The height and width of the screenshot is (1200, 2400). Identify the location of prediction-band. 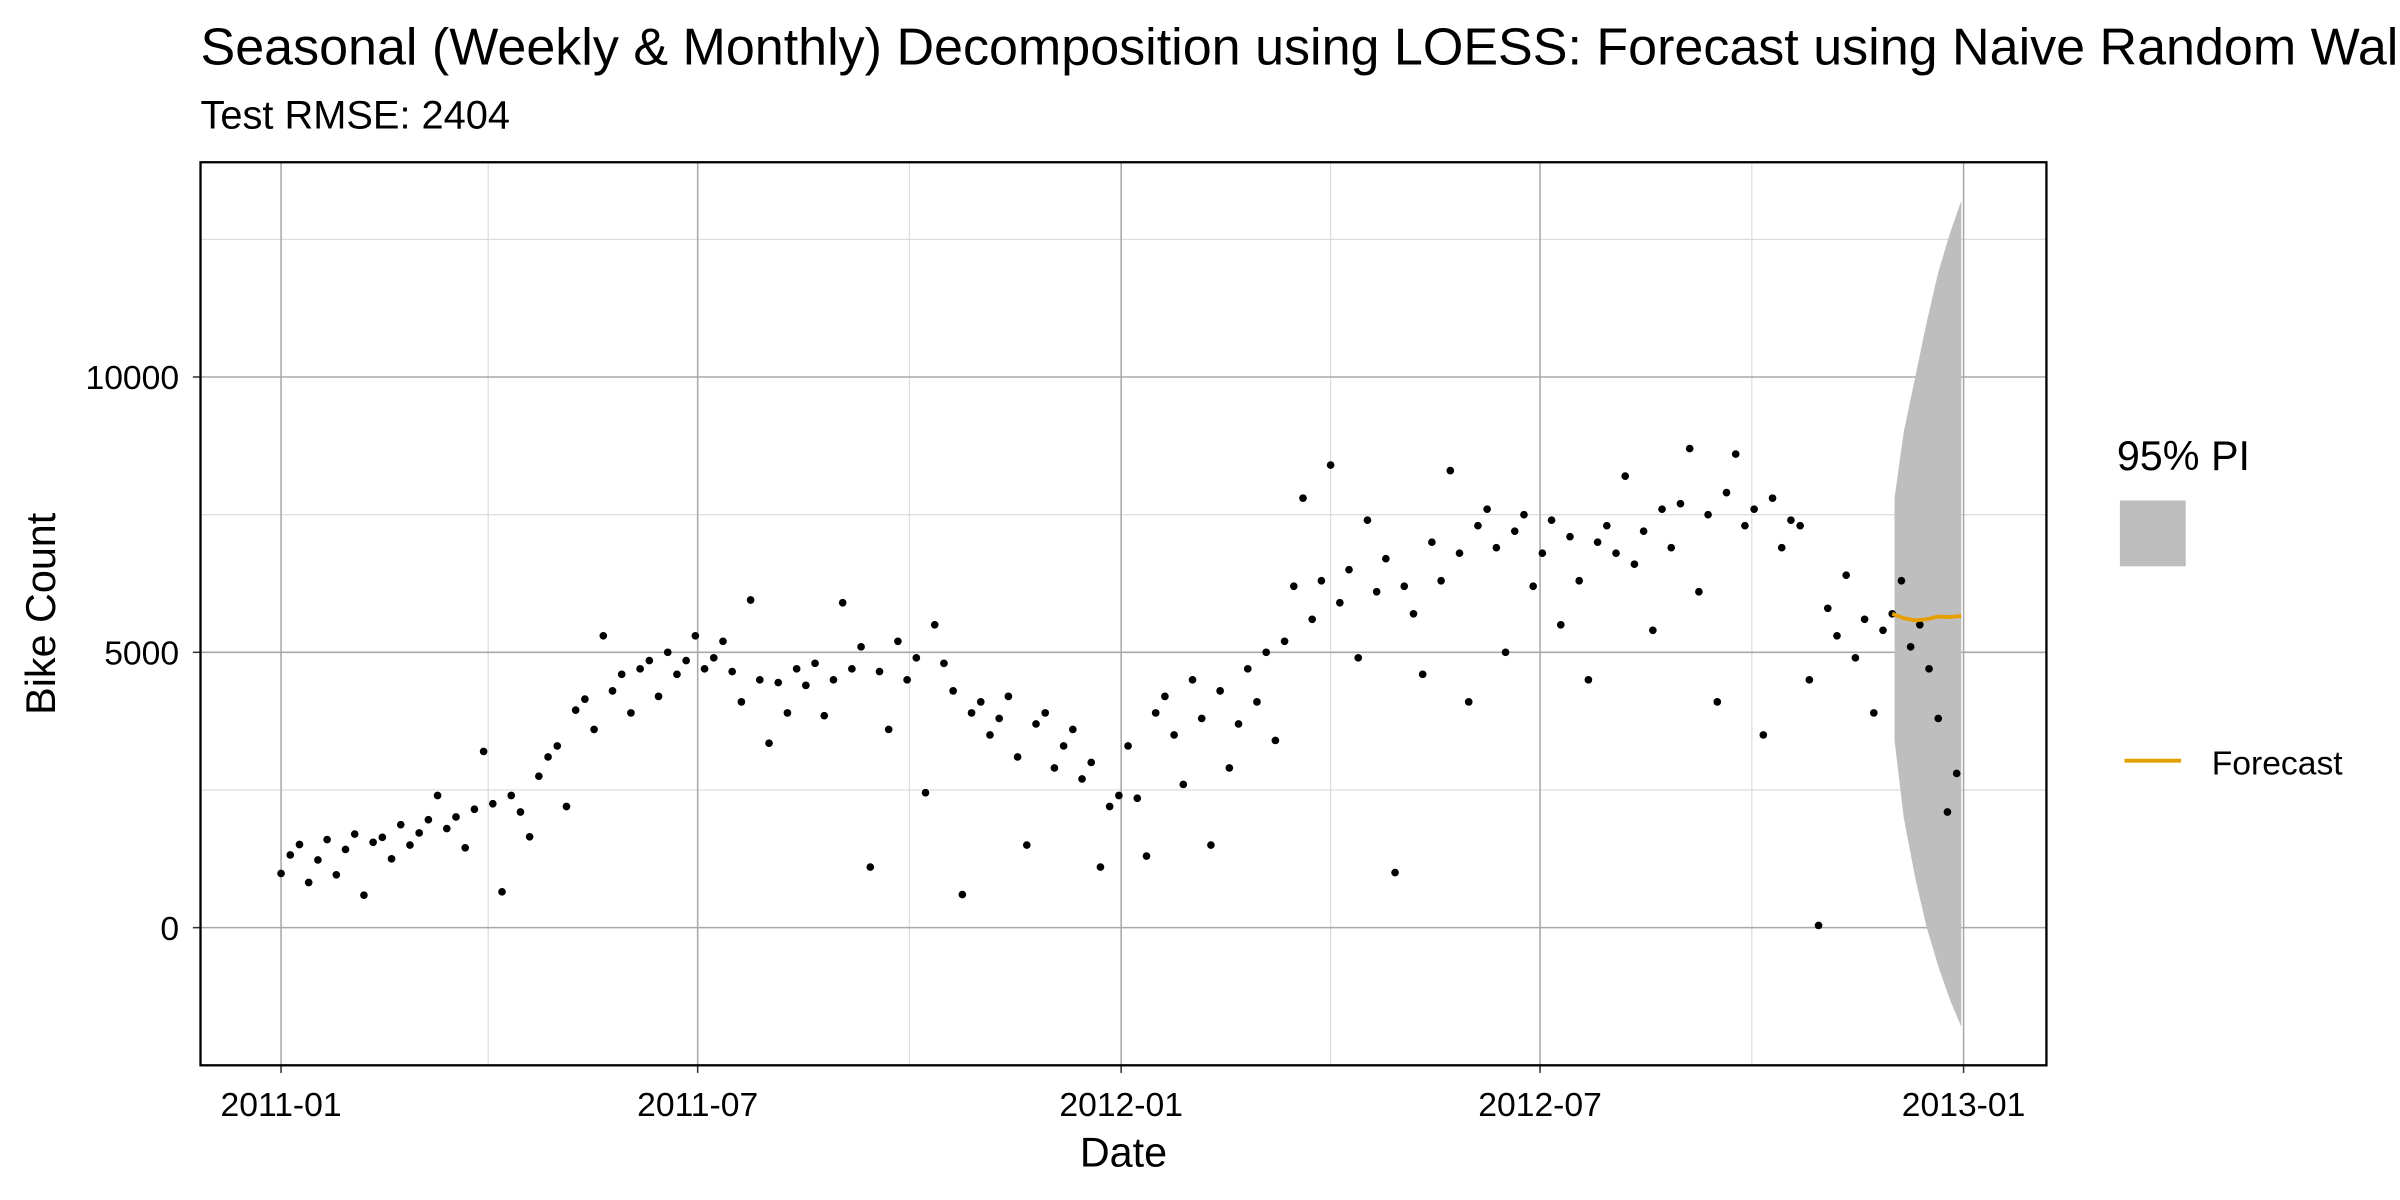
(1928, 613).